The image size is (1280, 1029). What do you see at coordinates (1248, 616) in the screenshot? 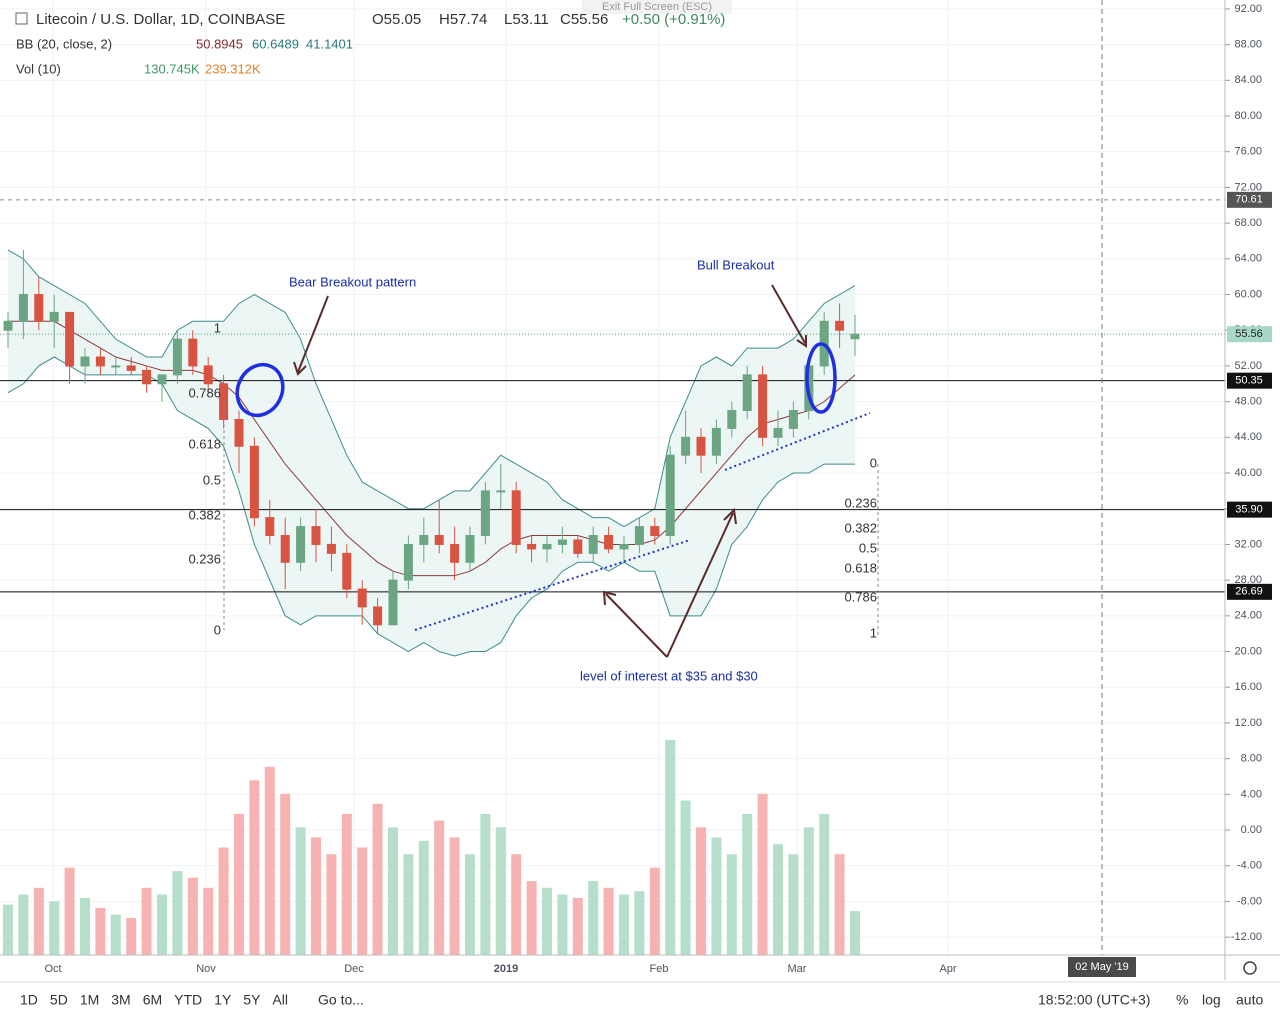
I see `y-tick-label: 24.00` at bounding box center [1248, 616].